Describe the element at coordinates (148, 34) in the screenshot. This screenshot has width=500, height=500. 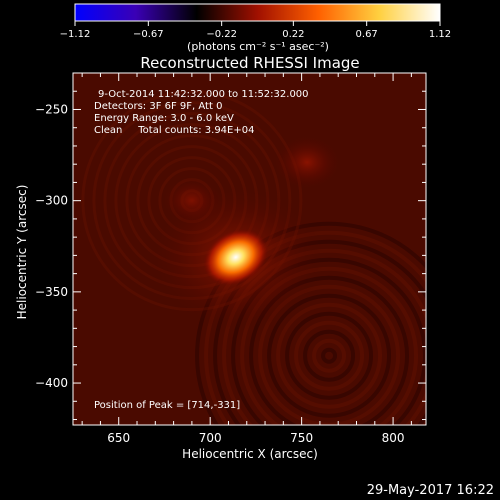
I see `colorbar-tick-label: −0.67` at that location.